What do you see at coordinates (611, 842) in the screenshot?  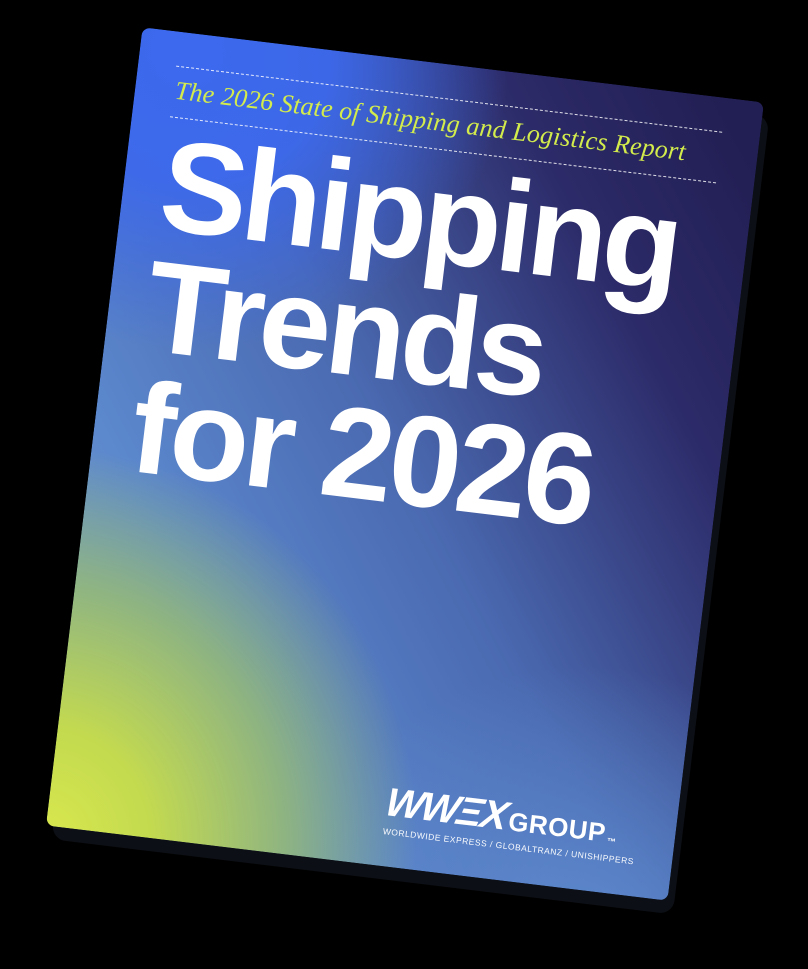 I see `trademark-symbol: ™` at bounding box center [611, 842].